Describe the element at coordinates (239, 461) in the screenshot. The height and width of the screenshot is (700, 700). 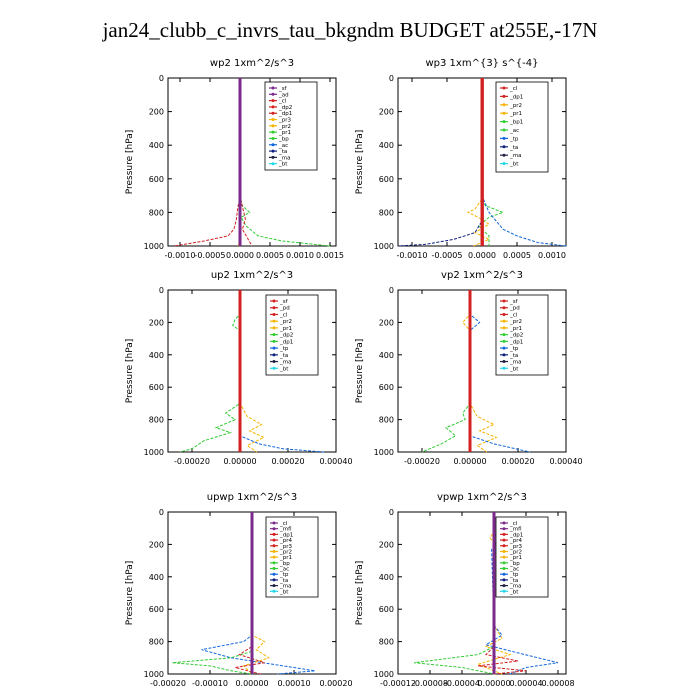
I see `x-tick-label: 0.00000` at that location.